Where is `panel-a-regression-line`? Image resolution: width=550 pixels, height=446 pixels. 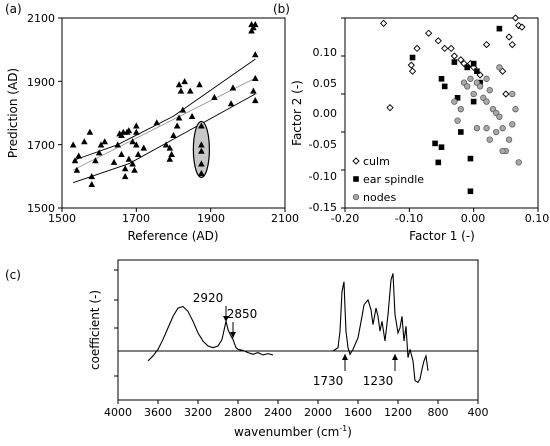
panel-a-regression-line is located at coordinates (164, 124).